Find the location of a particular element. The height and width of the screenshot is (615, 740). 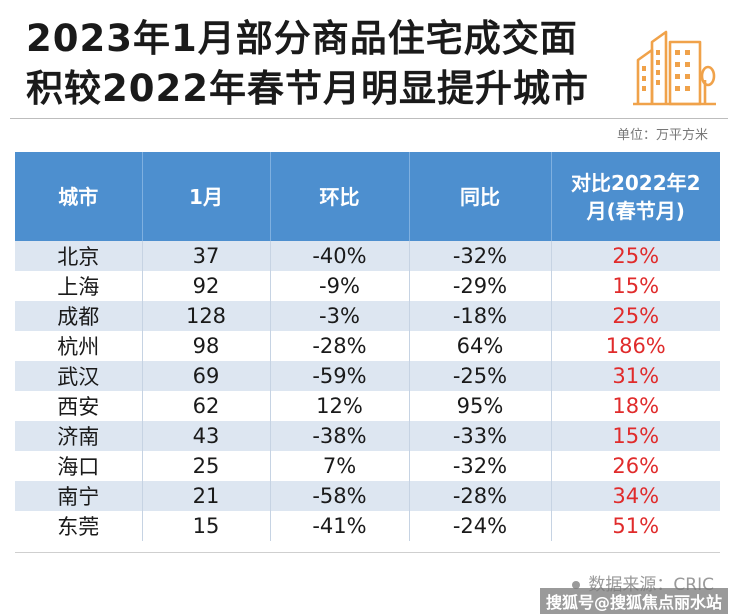

table-row: 杭州 98 -28% 64% 186% is located at coordinates (367, 346).